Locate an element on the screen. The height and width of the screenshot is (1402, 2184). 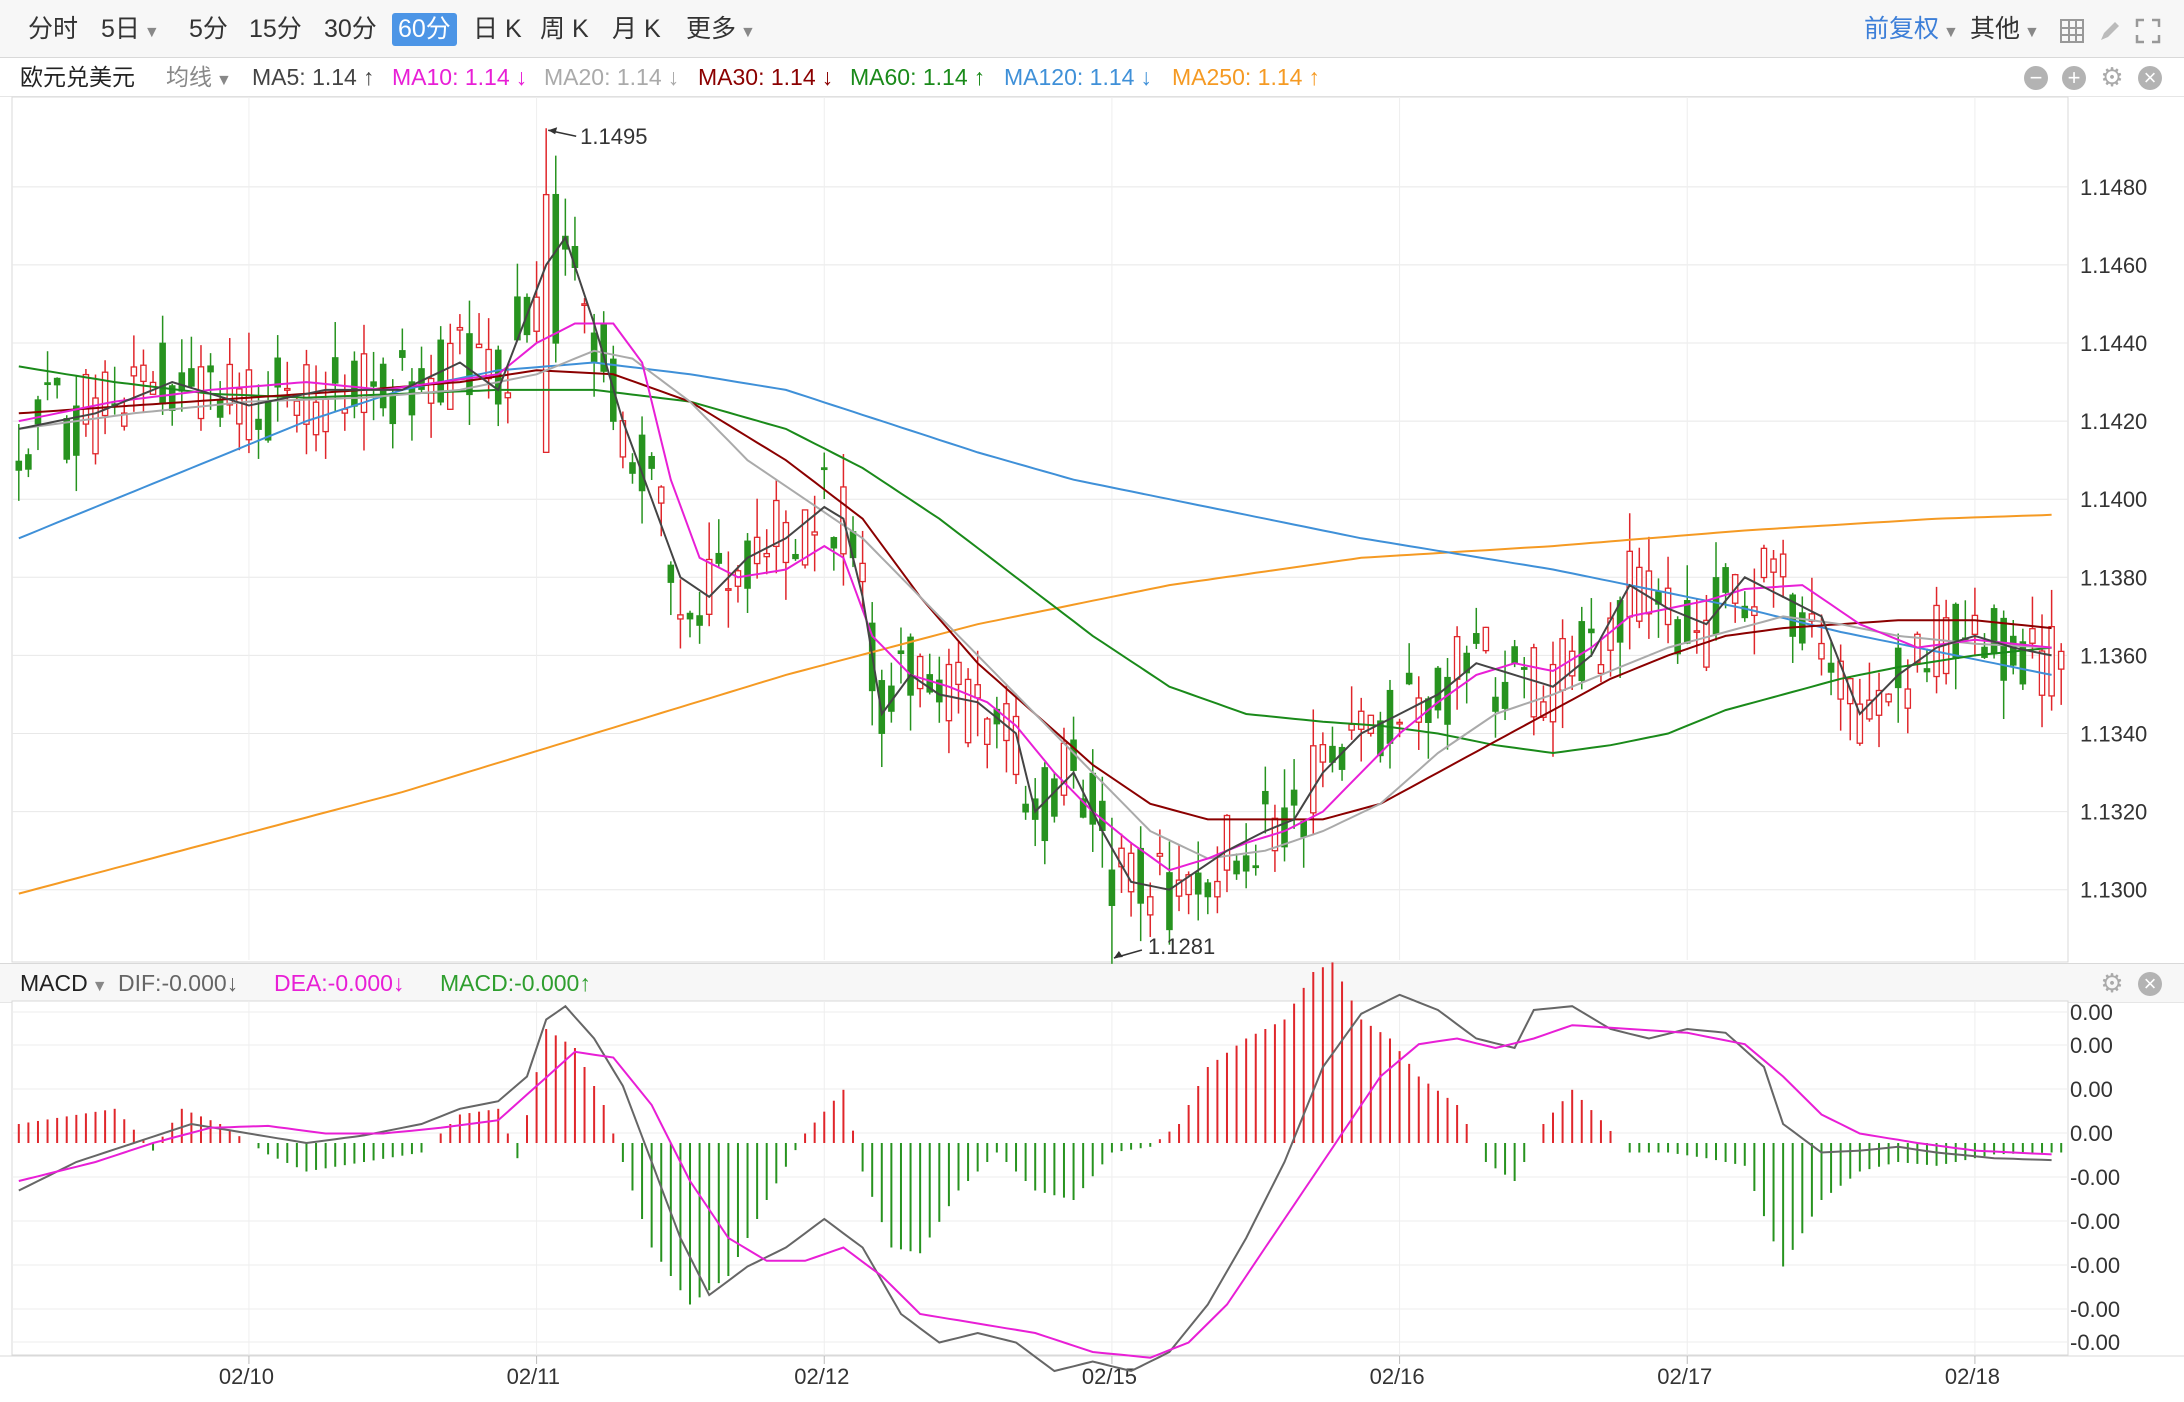
minus-icon: − is located at coordinates (2036, 78).